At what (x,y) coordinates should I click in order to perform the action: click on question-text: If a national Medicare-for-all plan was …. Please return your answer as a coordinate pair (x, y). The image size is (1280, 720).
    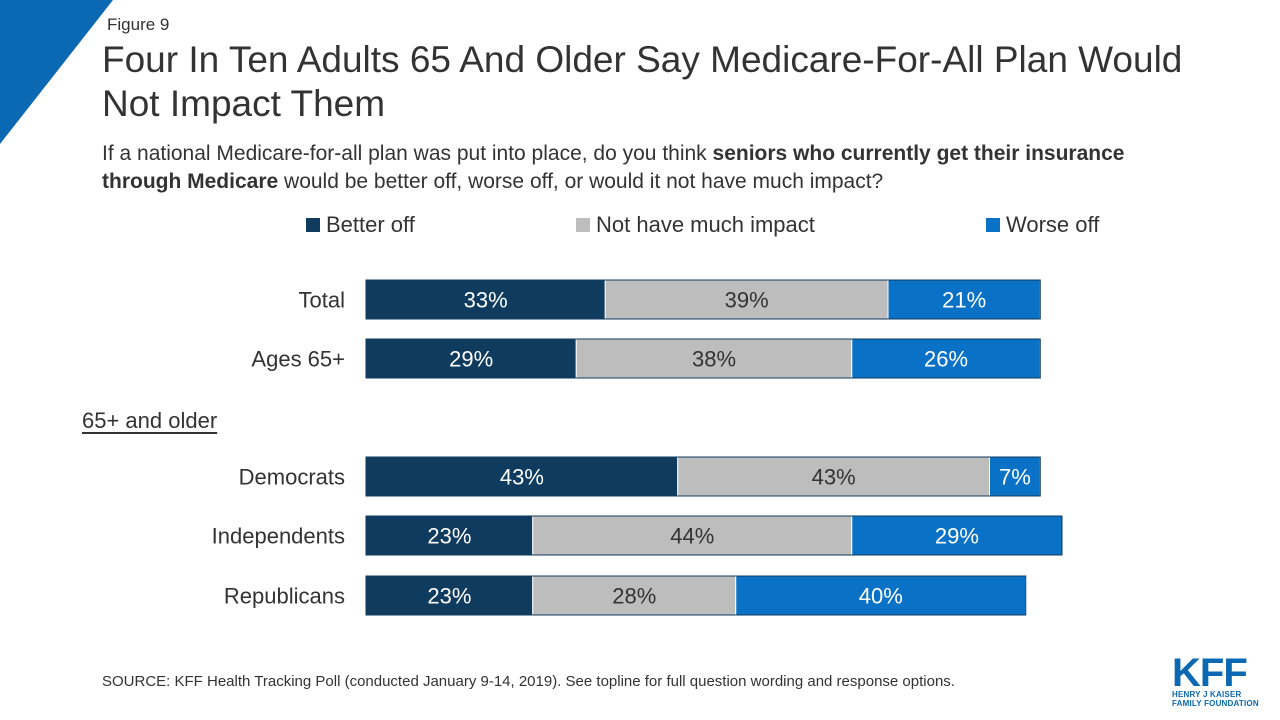
    Looking at the image, I should click on (642, 168).